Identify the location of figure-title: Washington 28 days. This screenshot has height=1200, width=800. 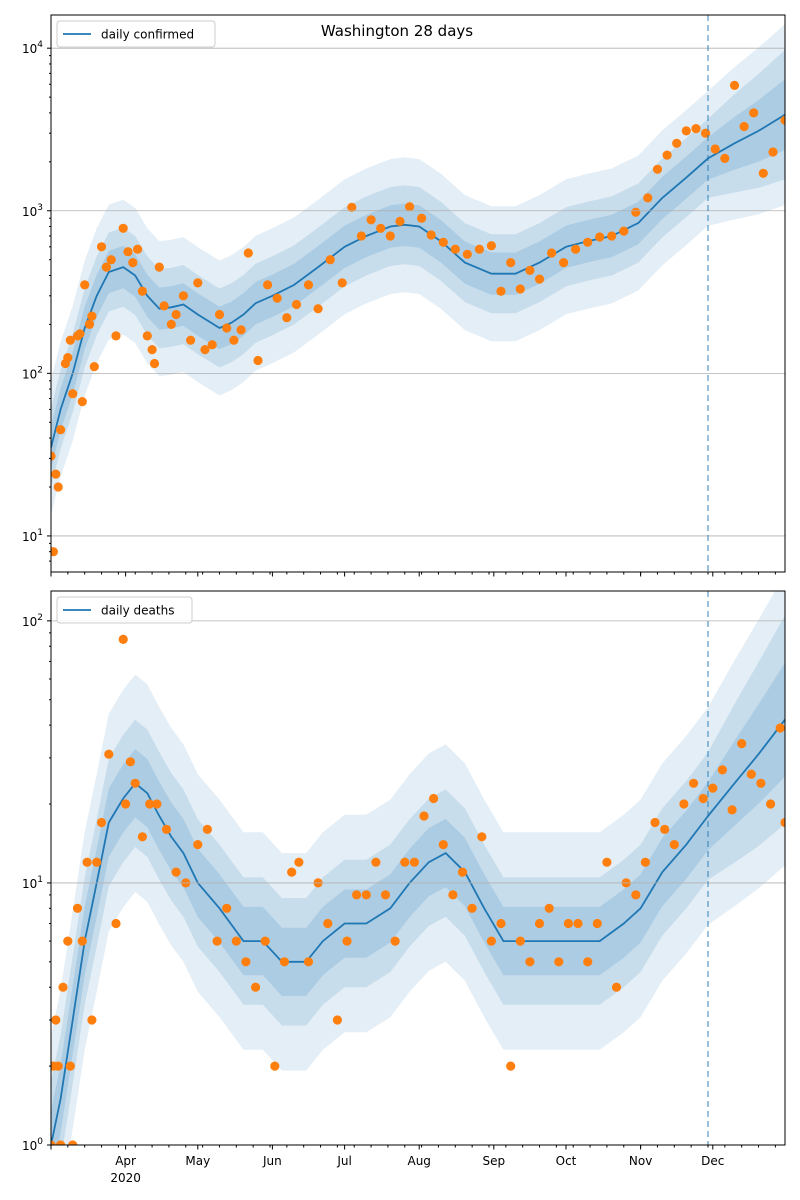
(397, 31).